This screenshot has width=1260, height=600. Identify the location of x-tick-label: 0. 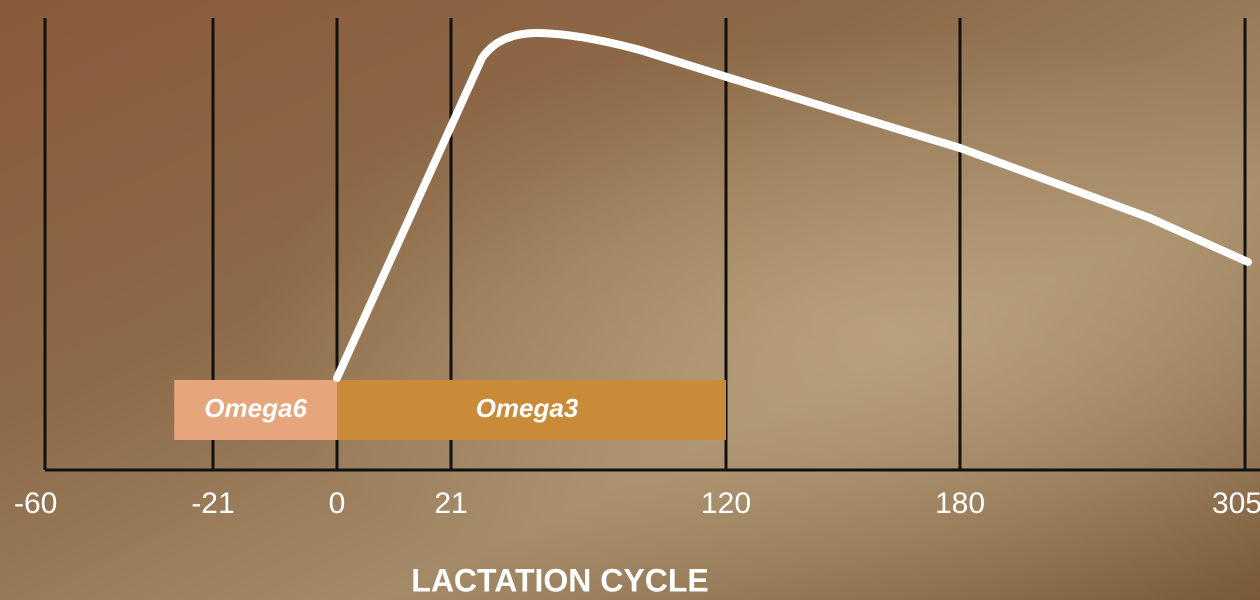
(337, 503).